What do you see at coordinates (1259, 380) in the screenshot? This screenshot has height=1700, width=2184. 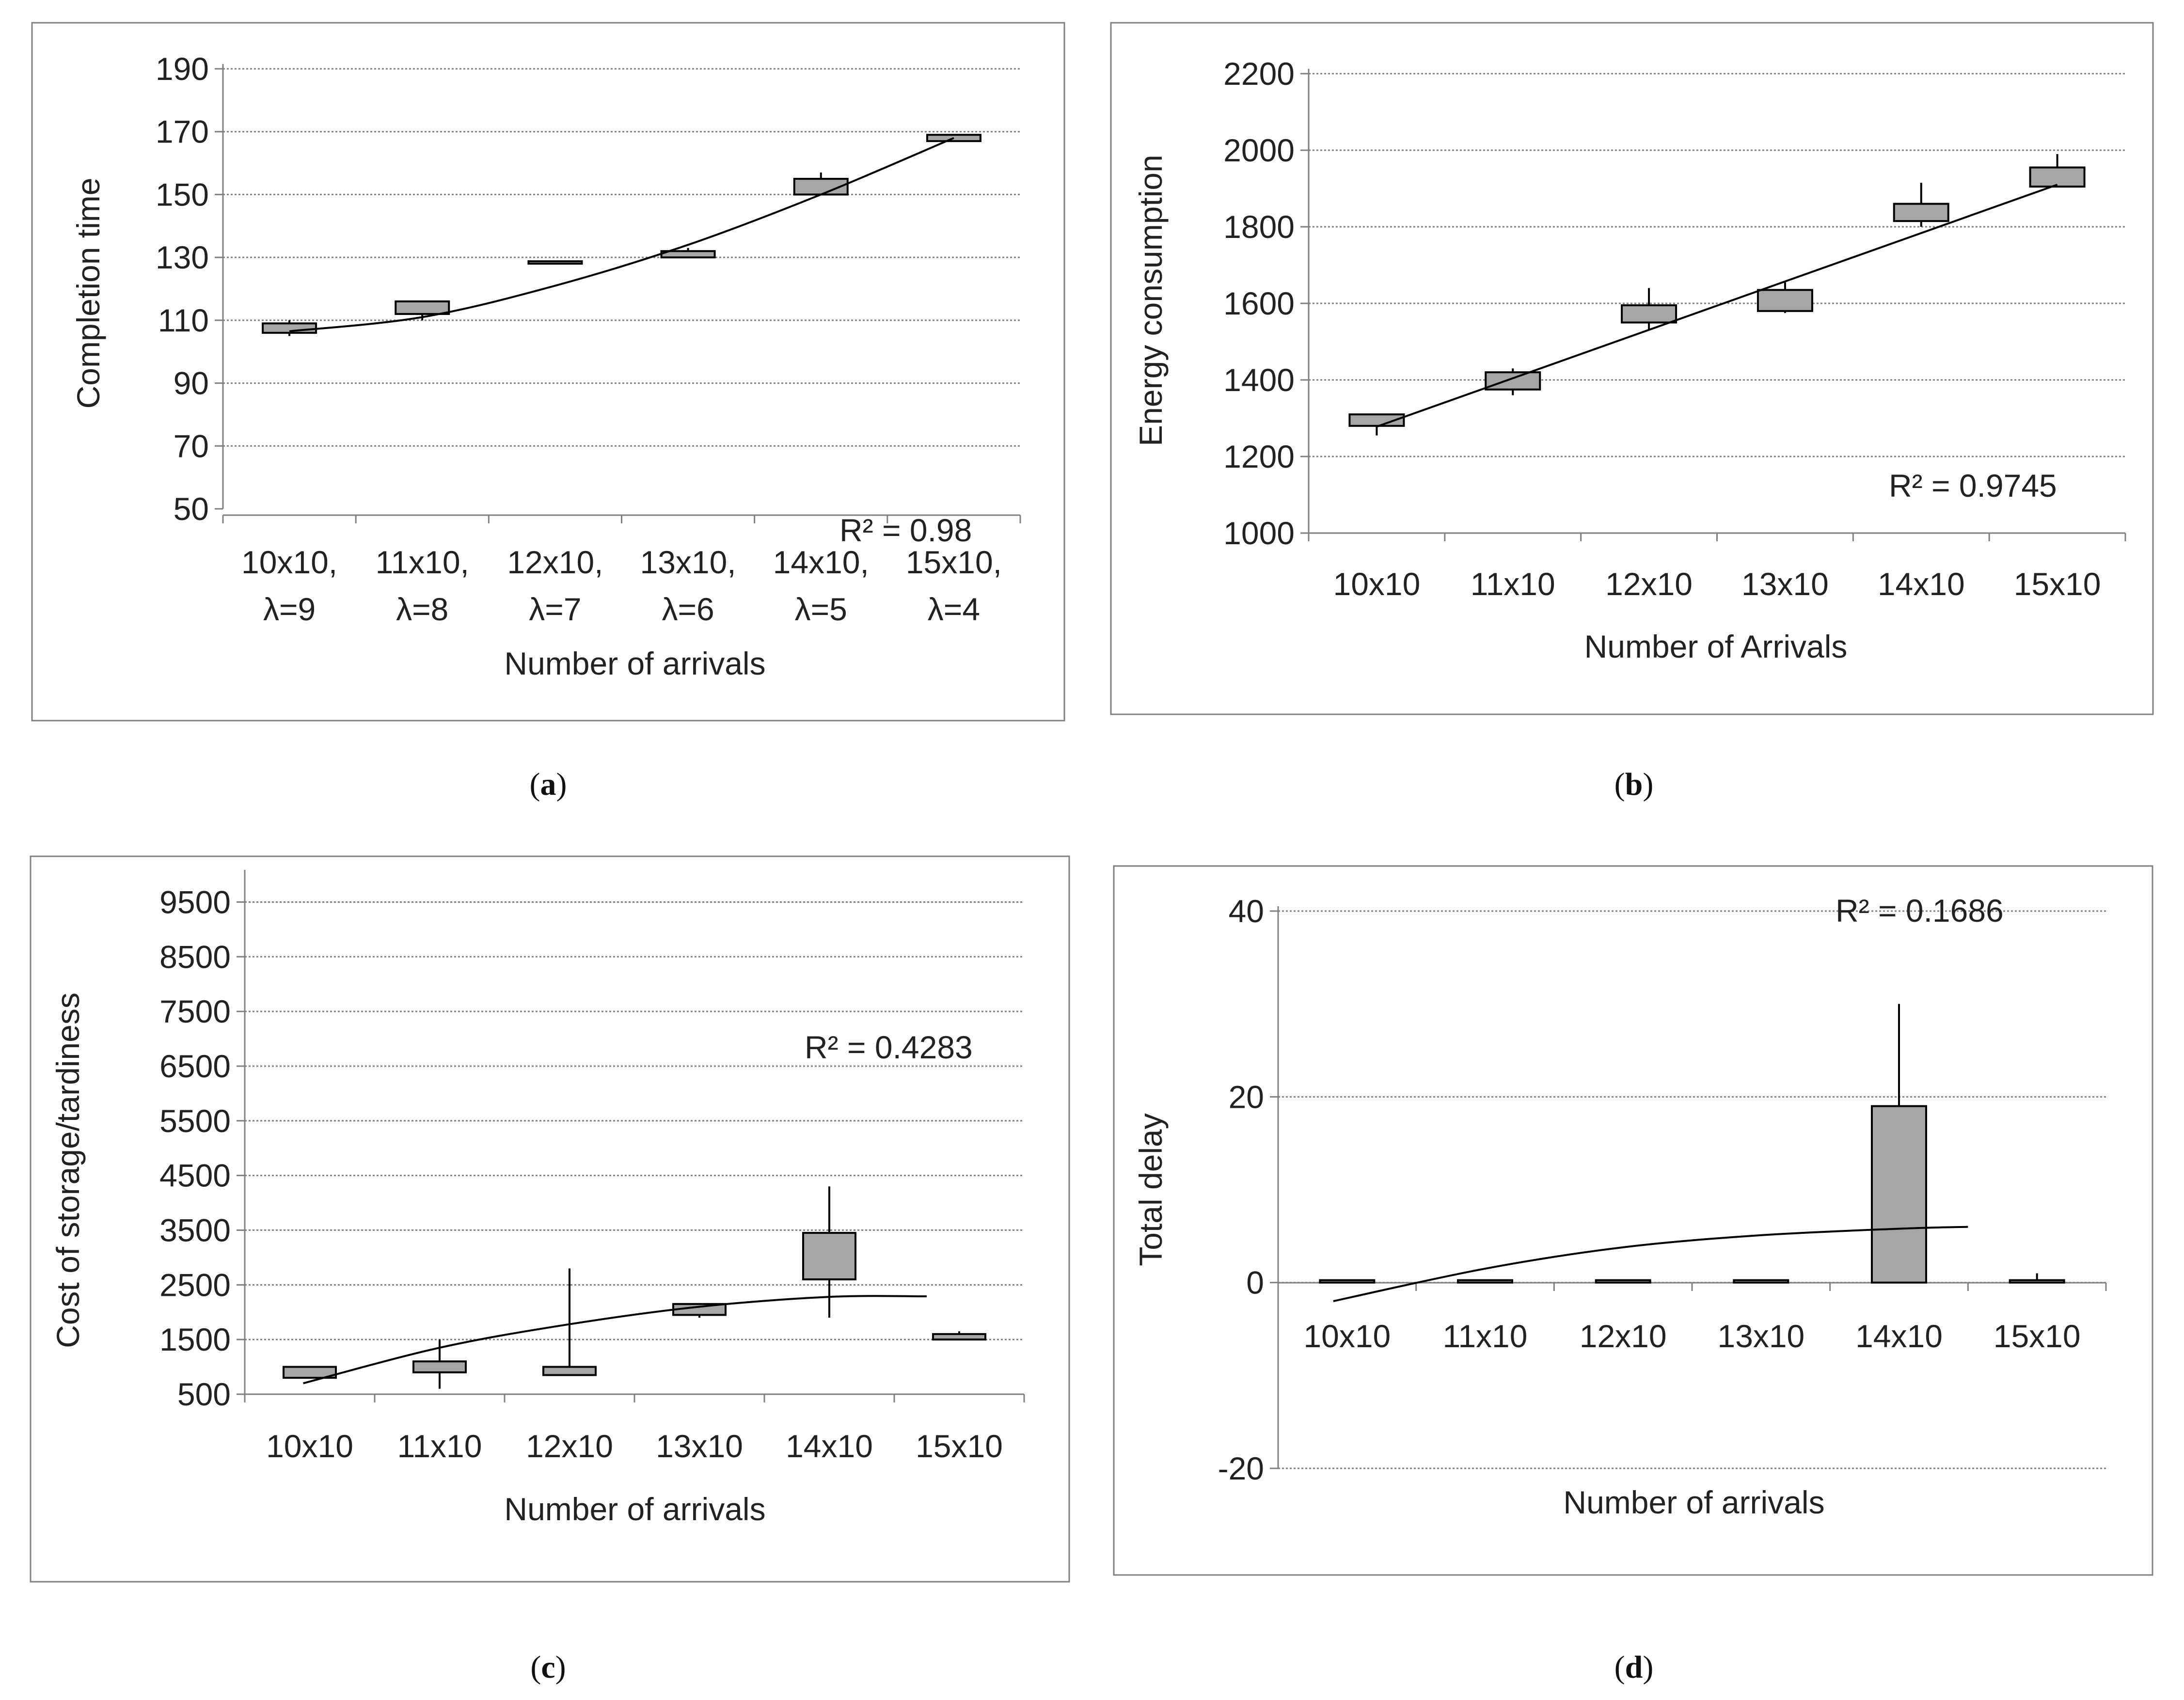 I see `y-tick-label: 1400` at bounding box center [1259, 380].